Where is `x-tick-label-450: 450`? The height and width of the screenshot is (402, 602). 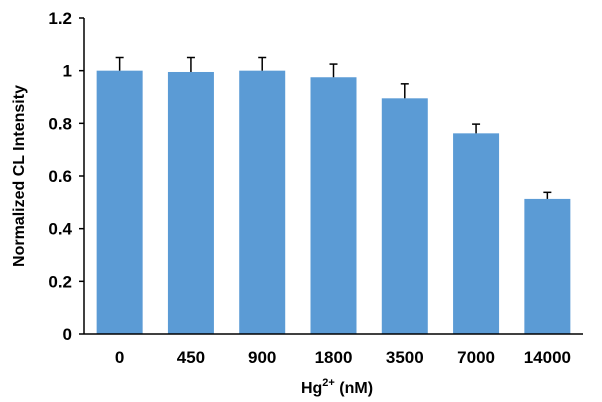
x-tick-label-450: 450 is located at coordinates (191, 357).